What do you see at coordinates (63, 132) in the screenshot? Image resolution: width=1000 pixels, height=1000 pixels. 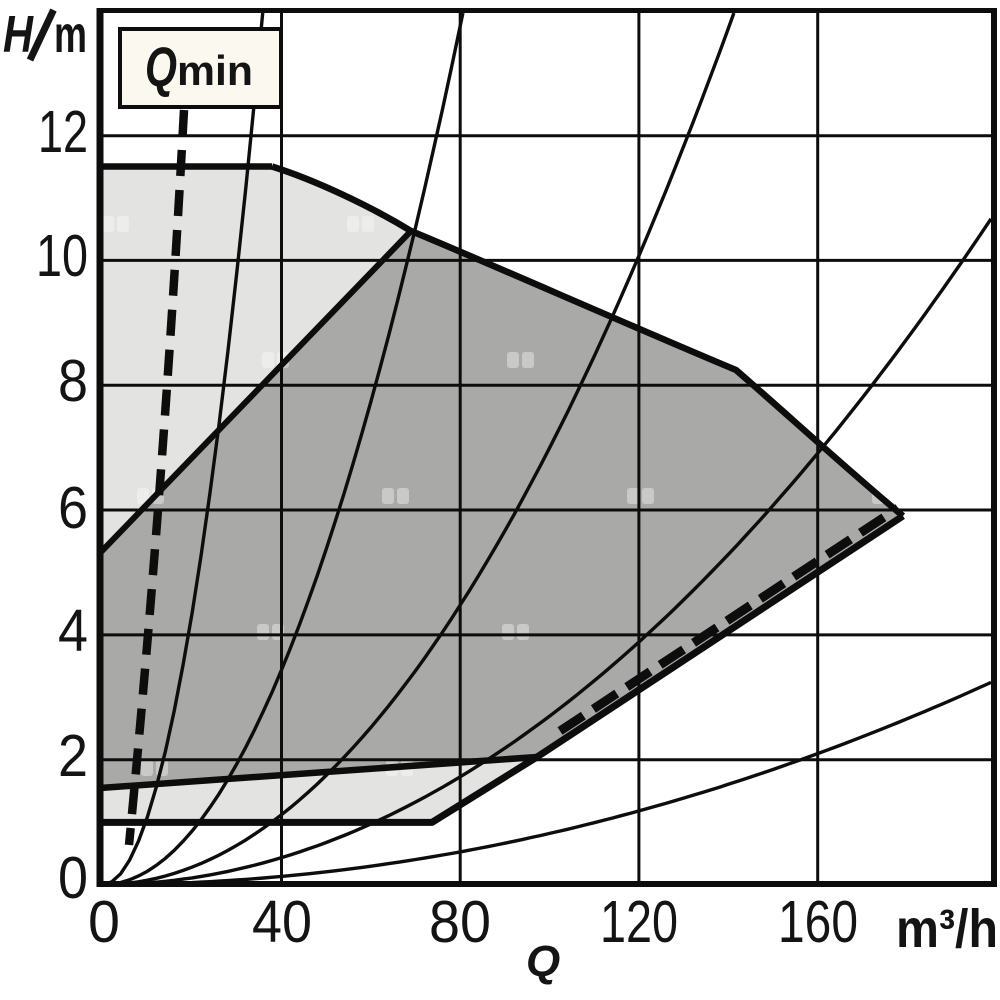 I see `svg-text: 12` at bounding box center [63, 132].